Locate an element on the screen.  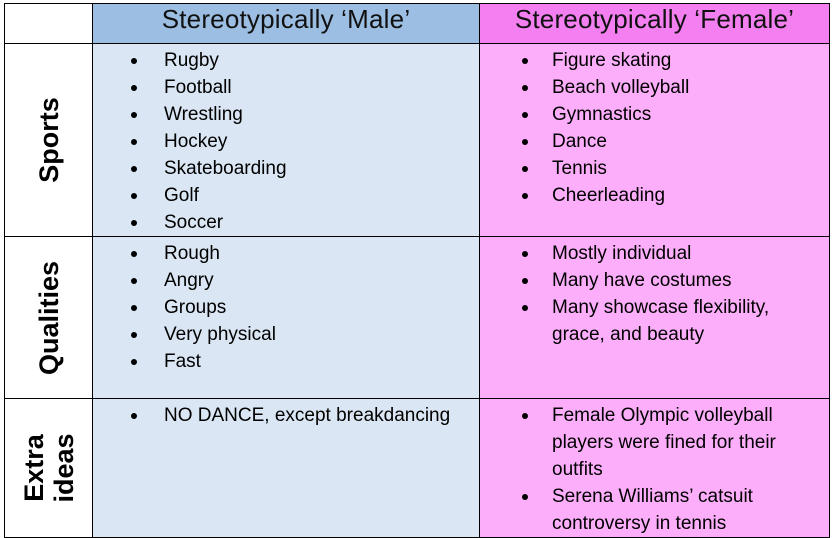
list-item: NO DANCE, except breakdancing is located at coordinates (286, 415).